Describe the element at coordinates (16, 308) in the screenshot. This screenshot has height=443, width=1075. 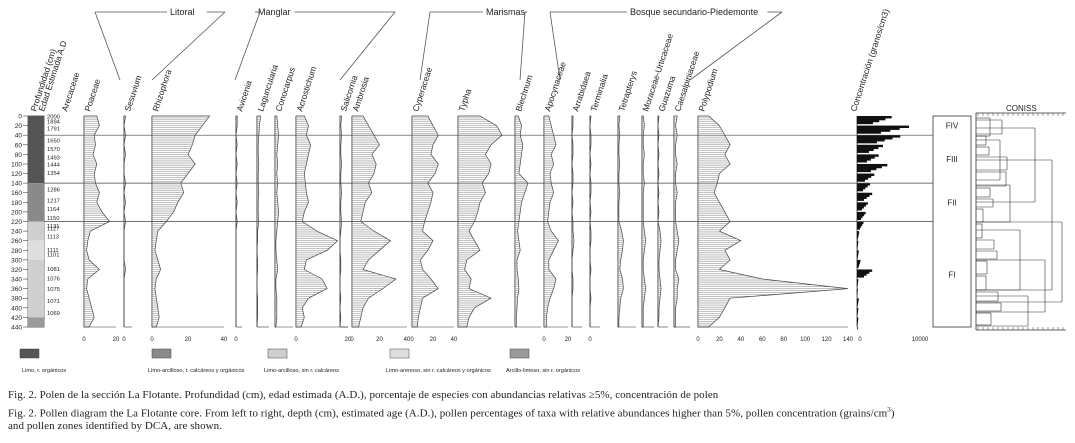
I see `depth-tick-label: 400` at that location.